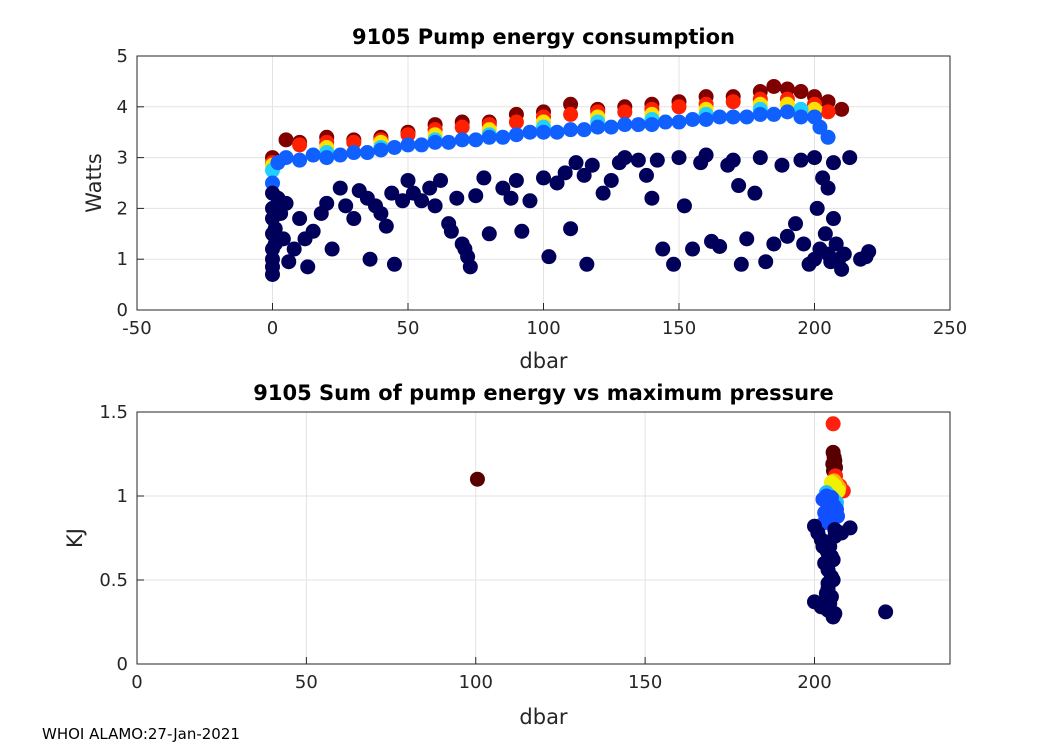 The image size is (1050, 750). I want to click on chart-title: 9105 Pump energy consumption, so click(543, 37).